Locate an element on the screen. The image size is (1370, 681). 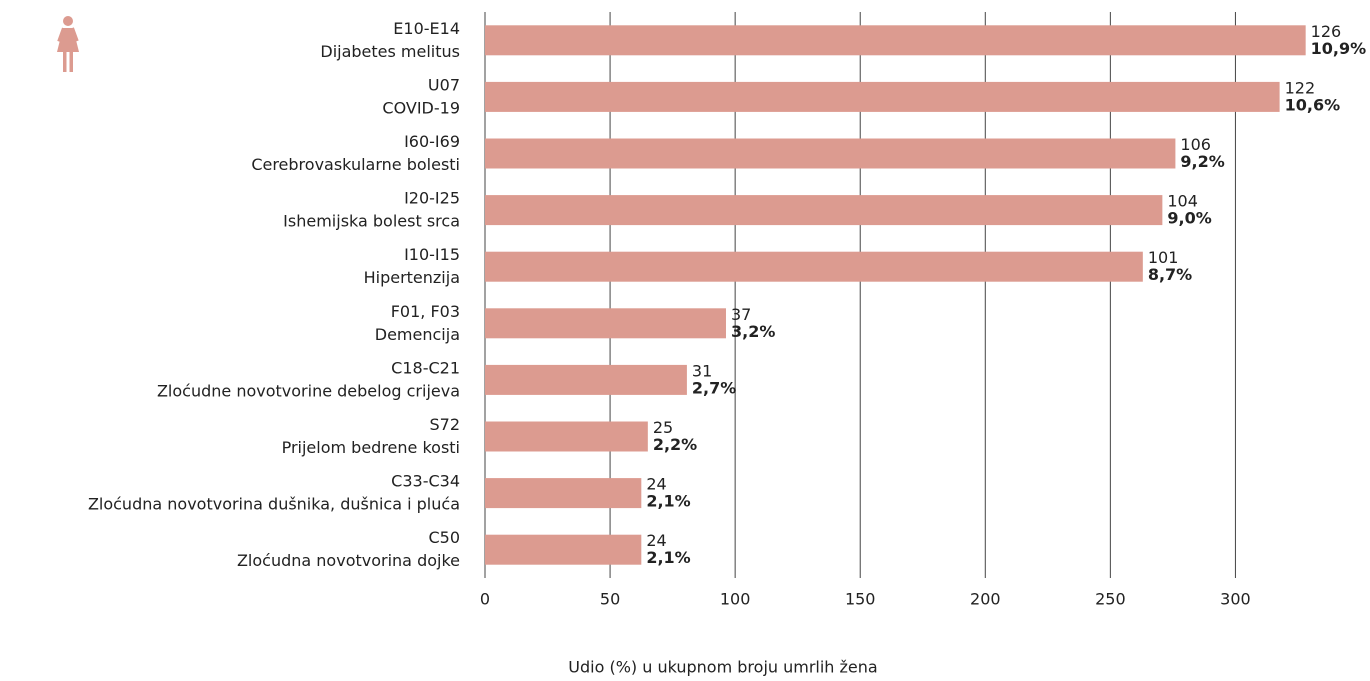
share-label: 2,7% is located at coordinates (714, 387).